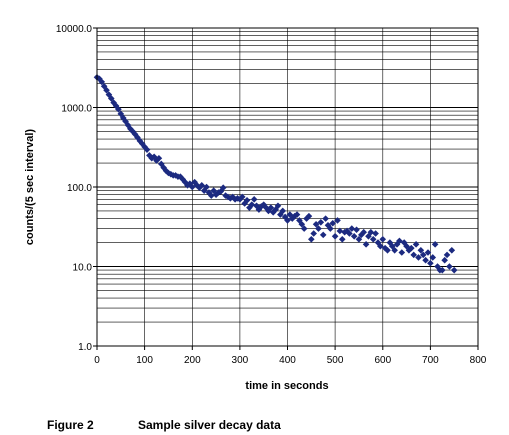 The height and width of the screenshot is (435, 509). What do you see at coordinates (76, 109) in the screenshot?
I see `y-tick-label: 1000.0` at bounding box center [76, 109].